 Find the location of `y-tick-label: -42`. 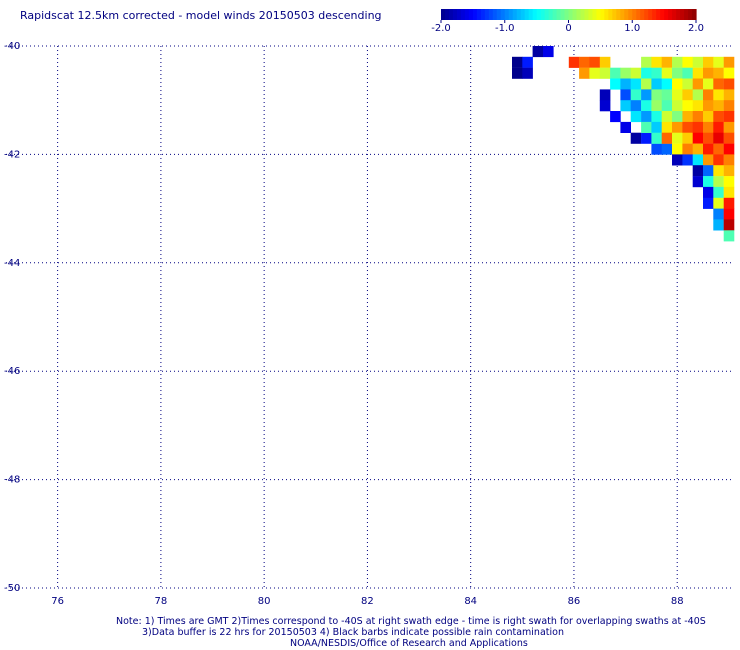

y-tick-label: -42 is located at coordinates (12, 154).